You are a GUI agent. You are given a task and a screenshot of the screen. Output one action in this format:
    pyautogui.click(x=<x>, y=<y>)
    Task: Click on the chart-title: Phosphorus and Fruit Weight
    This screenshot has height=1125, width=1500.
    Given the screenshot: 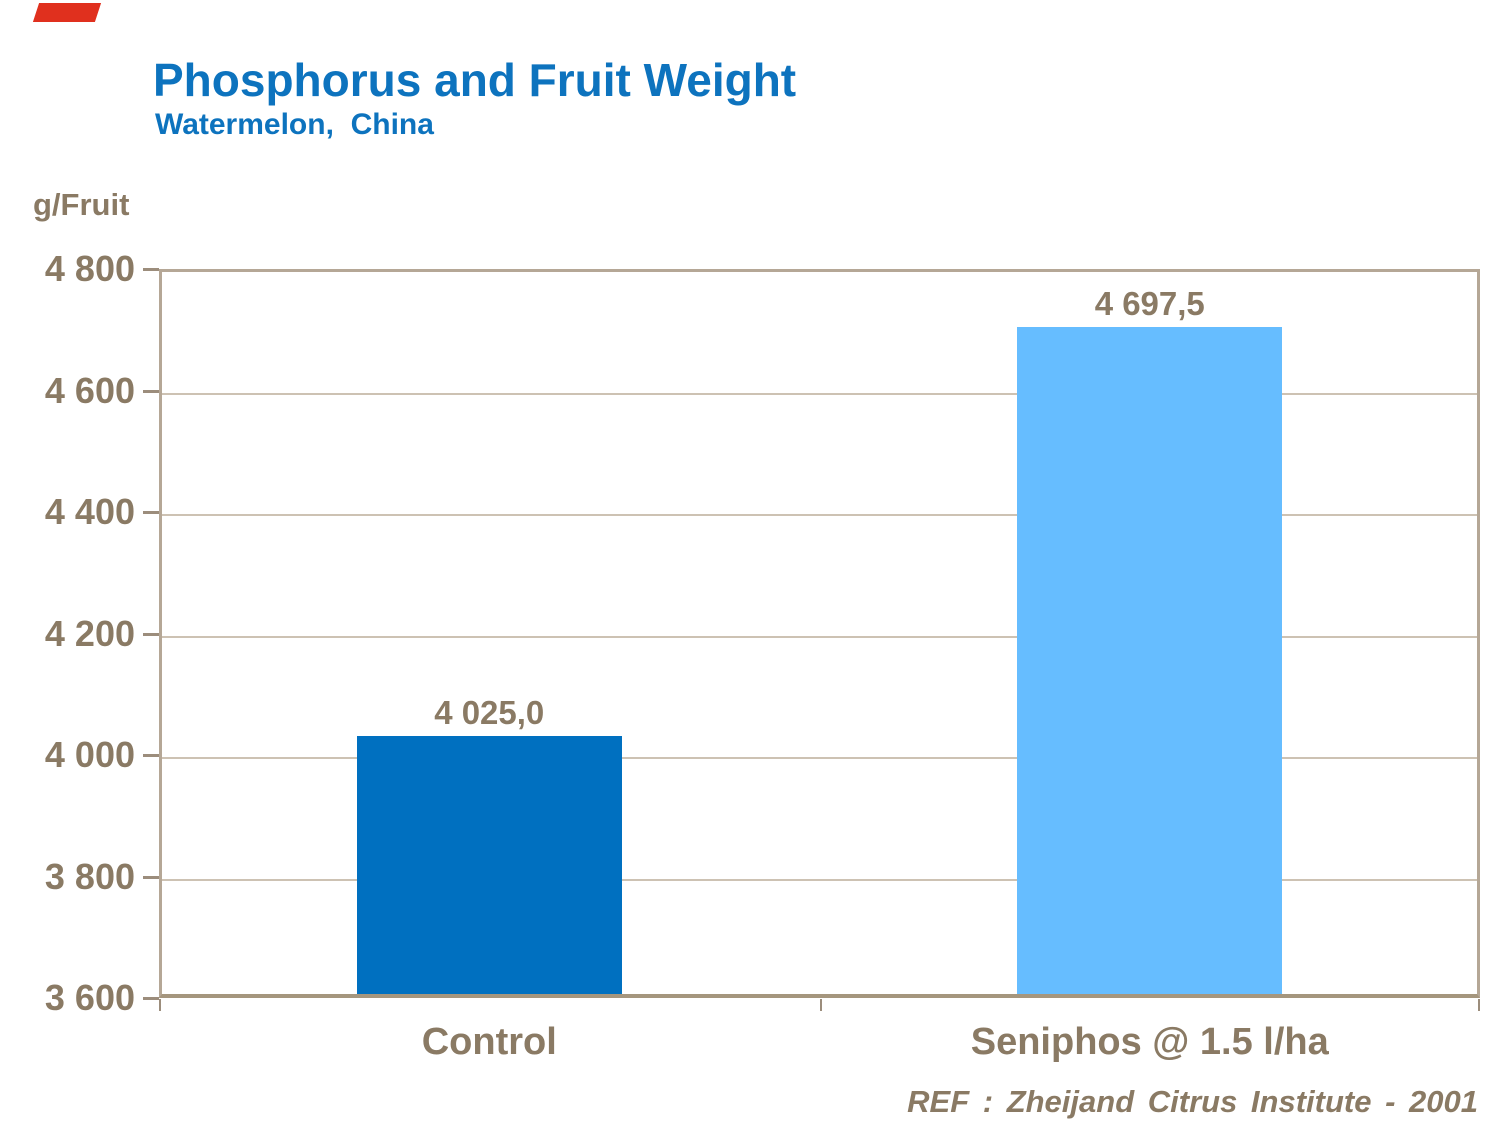 What is the action you would take?
    pyautogui.click(x=475, y=80)
    